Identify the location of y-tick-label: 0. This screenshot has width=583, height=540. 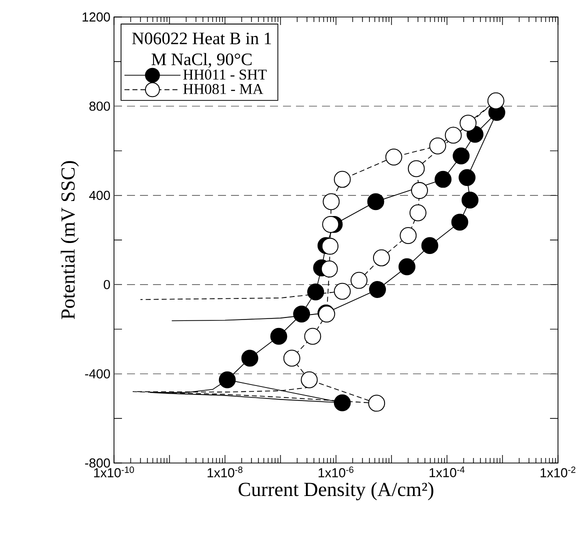
(107, 285).